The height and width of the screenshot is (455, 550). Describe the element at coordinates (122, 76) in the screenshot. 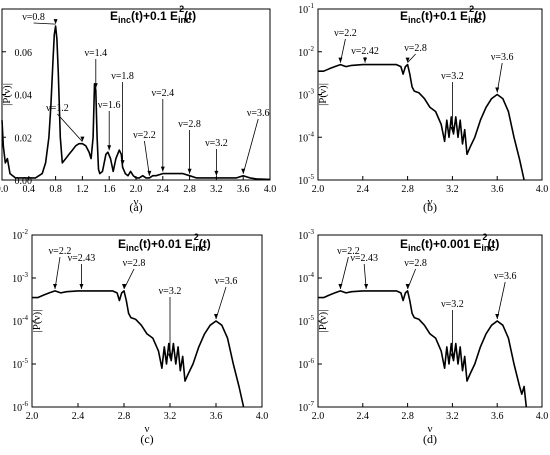

I see `annotation-label: ν=1.8` at that location.